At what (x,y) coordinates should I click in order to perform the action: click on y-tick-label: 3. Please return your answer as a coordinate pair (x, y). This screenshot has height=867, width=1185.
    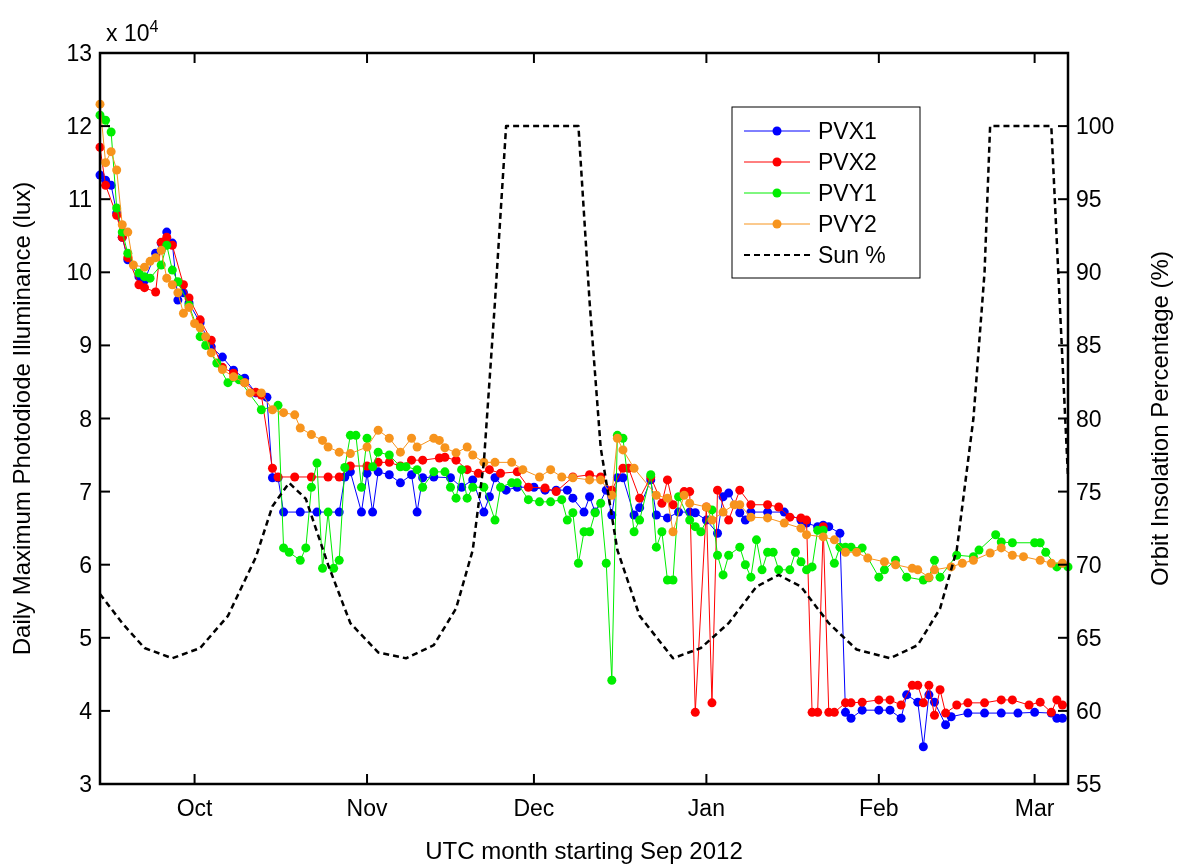
    Looking at the image, I should click on (85, 784).